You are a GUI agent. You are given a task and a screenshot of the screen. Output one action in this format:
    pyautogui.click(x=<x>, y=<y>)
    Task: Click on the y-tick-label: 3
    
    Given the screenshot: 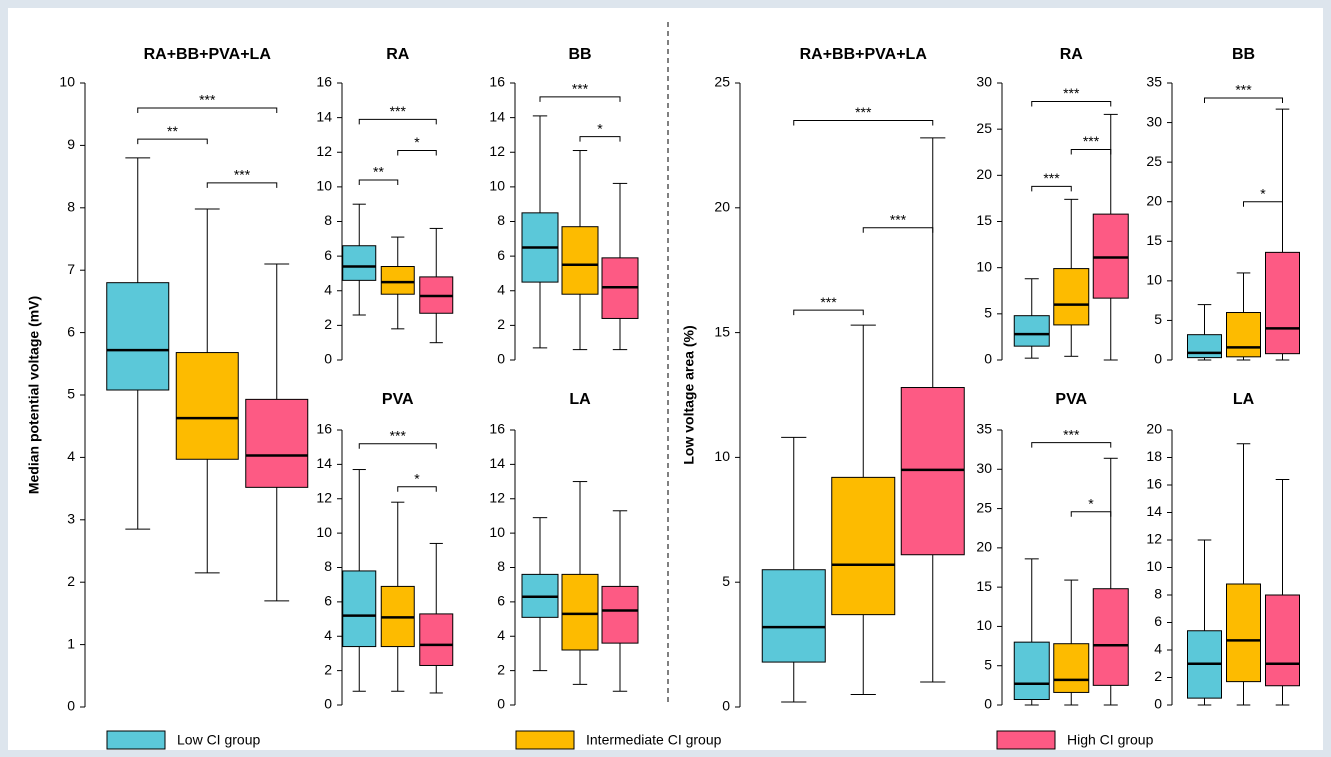 What is the action you would take?
    pyautogui.click(x=71, y=519)
    